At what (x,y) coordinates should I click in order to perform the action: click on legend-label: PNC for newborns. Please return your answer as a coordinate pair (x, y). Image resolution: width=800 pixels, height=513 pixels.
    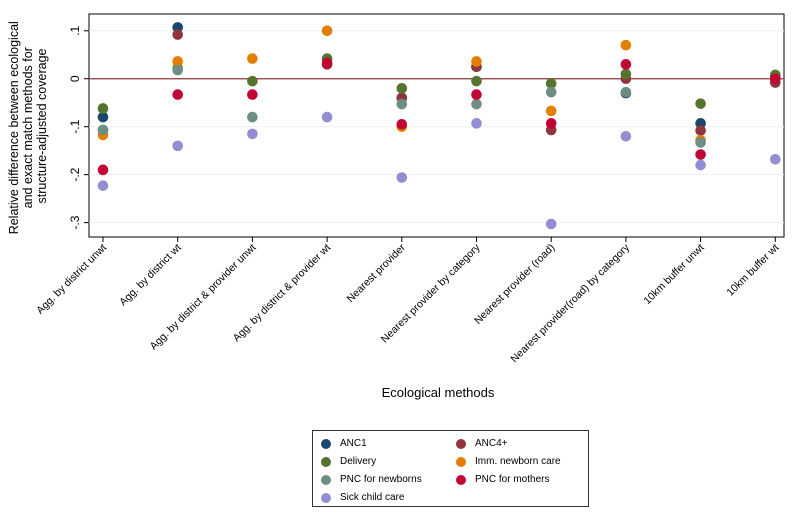
    Looking at the image, I should click on (381, 479).